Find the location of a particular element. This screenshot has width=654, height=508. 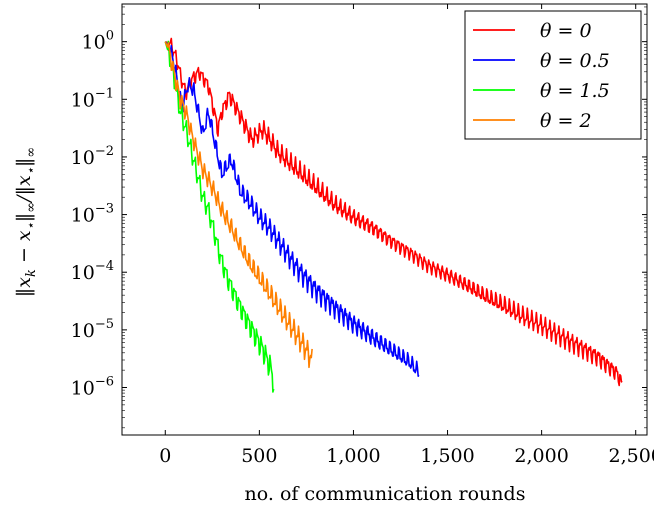

legend-label: θ = 1.5 is located at coordinates (575, 91).